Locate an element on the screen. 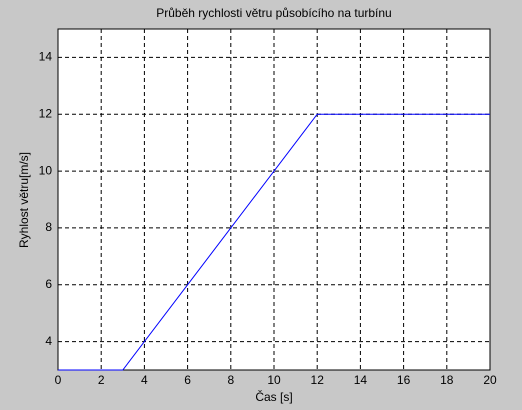  y-tick-label: 8 is located at coordinates (48, 227).